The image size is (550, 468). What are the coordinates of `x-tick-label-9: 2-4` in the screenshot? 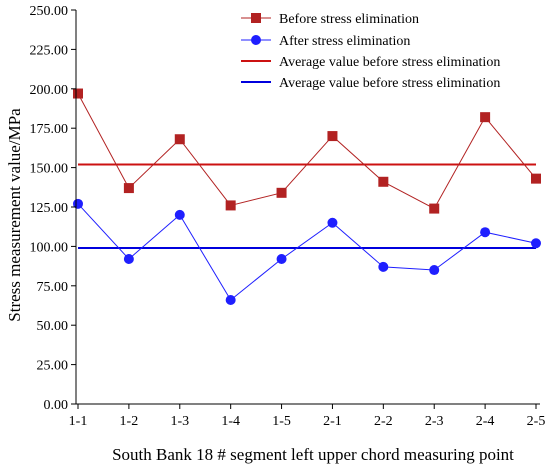 It's located at (485, 421).